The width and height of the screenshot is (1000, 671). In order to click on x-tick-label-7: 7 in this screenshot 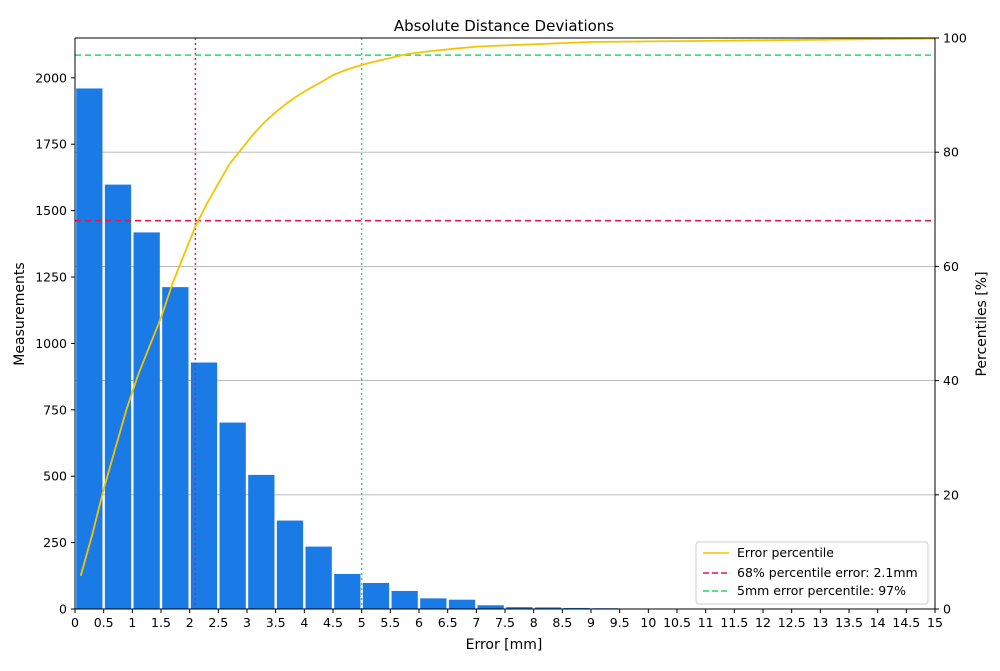, I will do `click(476, 622)`.